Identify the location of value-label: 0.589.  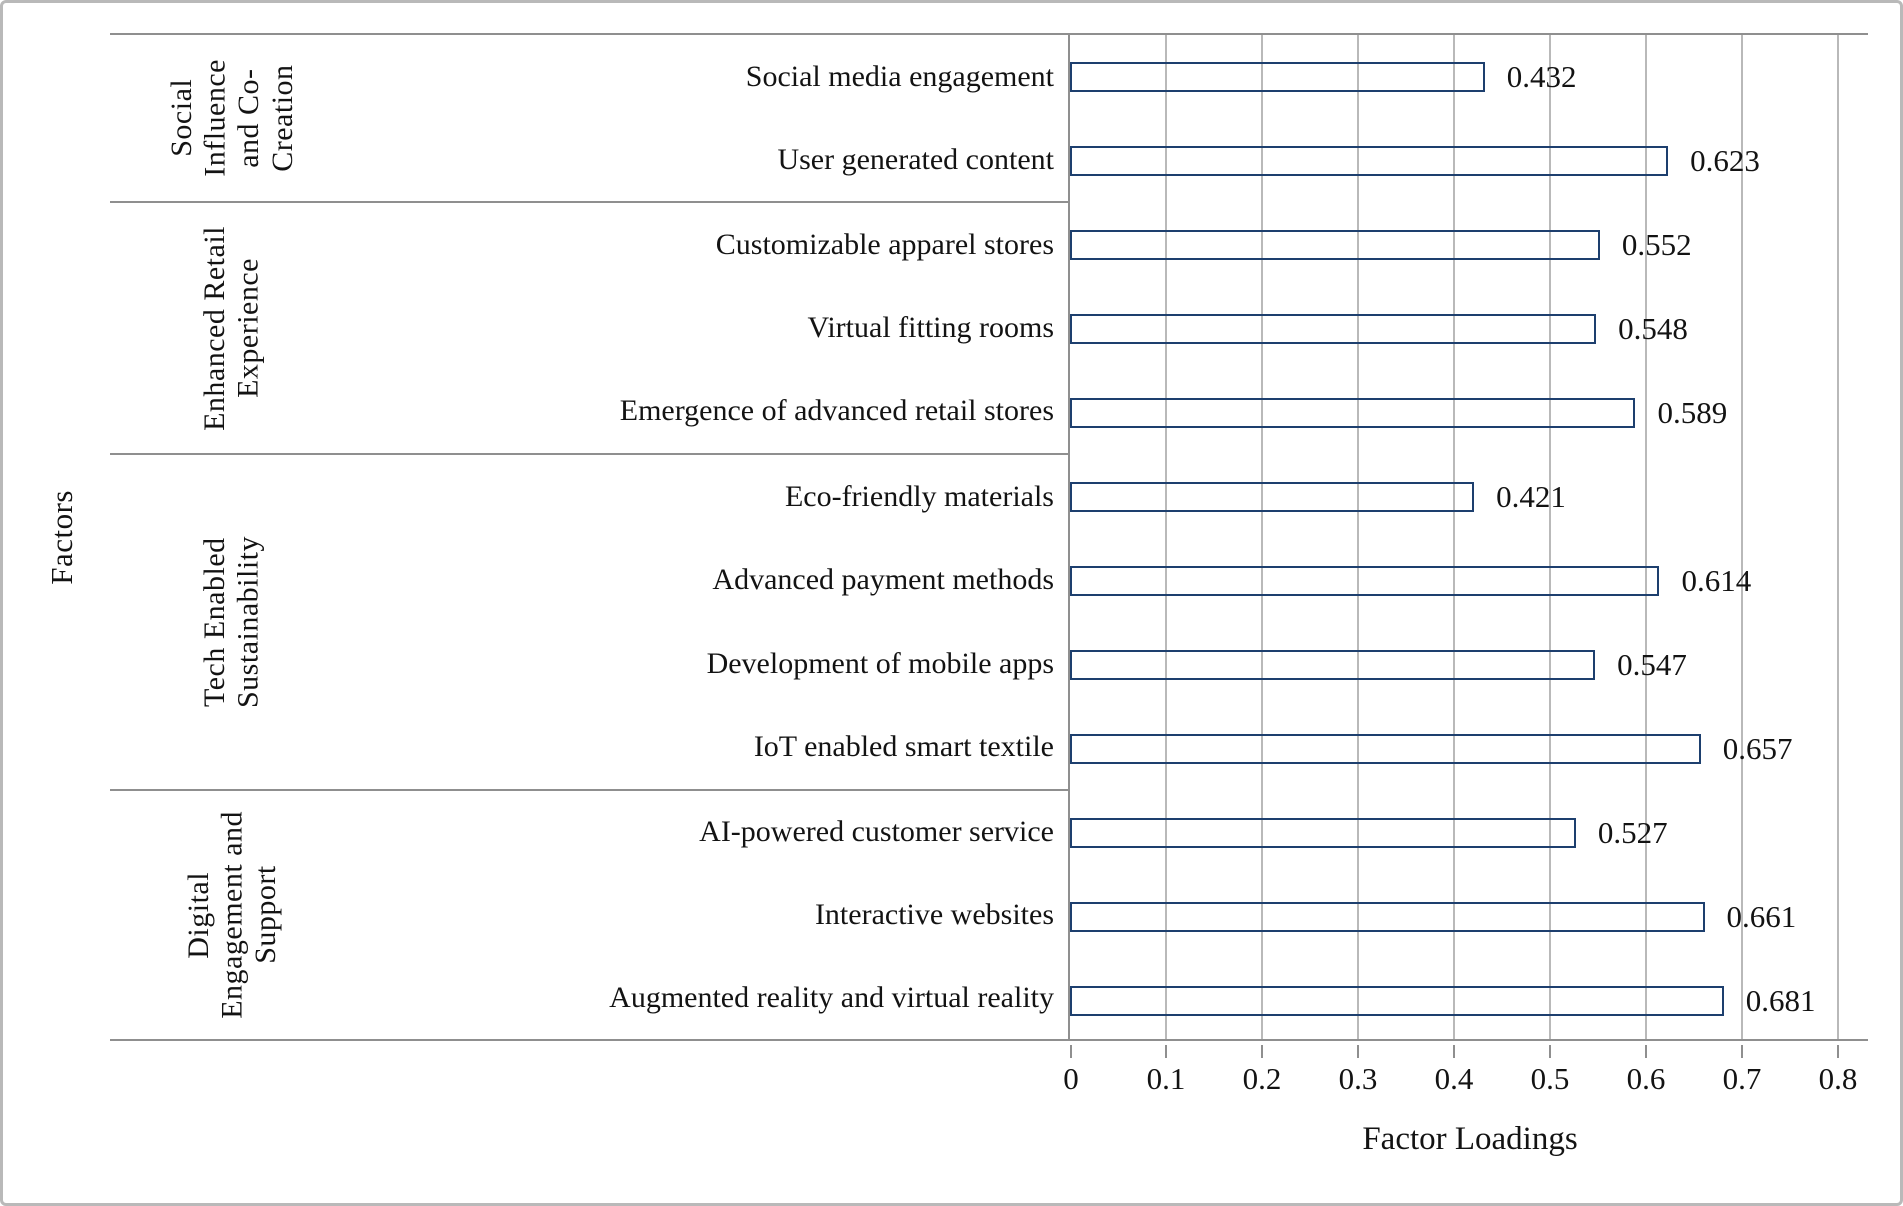
(1692, 412).